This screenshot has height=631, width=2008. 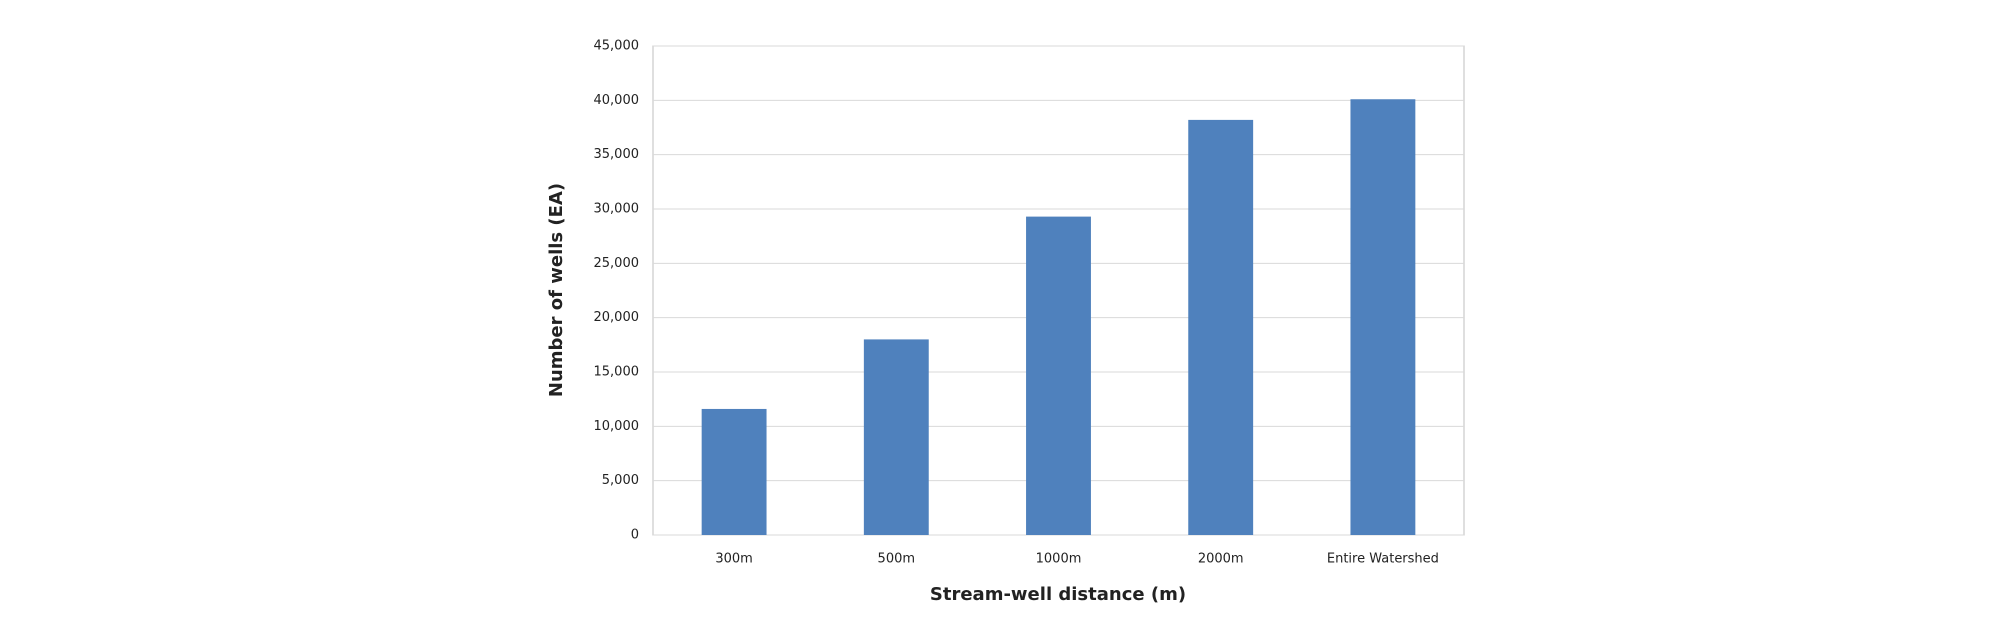 I want to click on y-tick-label: 25,000, so click(x=617, y=263).